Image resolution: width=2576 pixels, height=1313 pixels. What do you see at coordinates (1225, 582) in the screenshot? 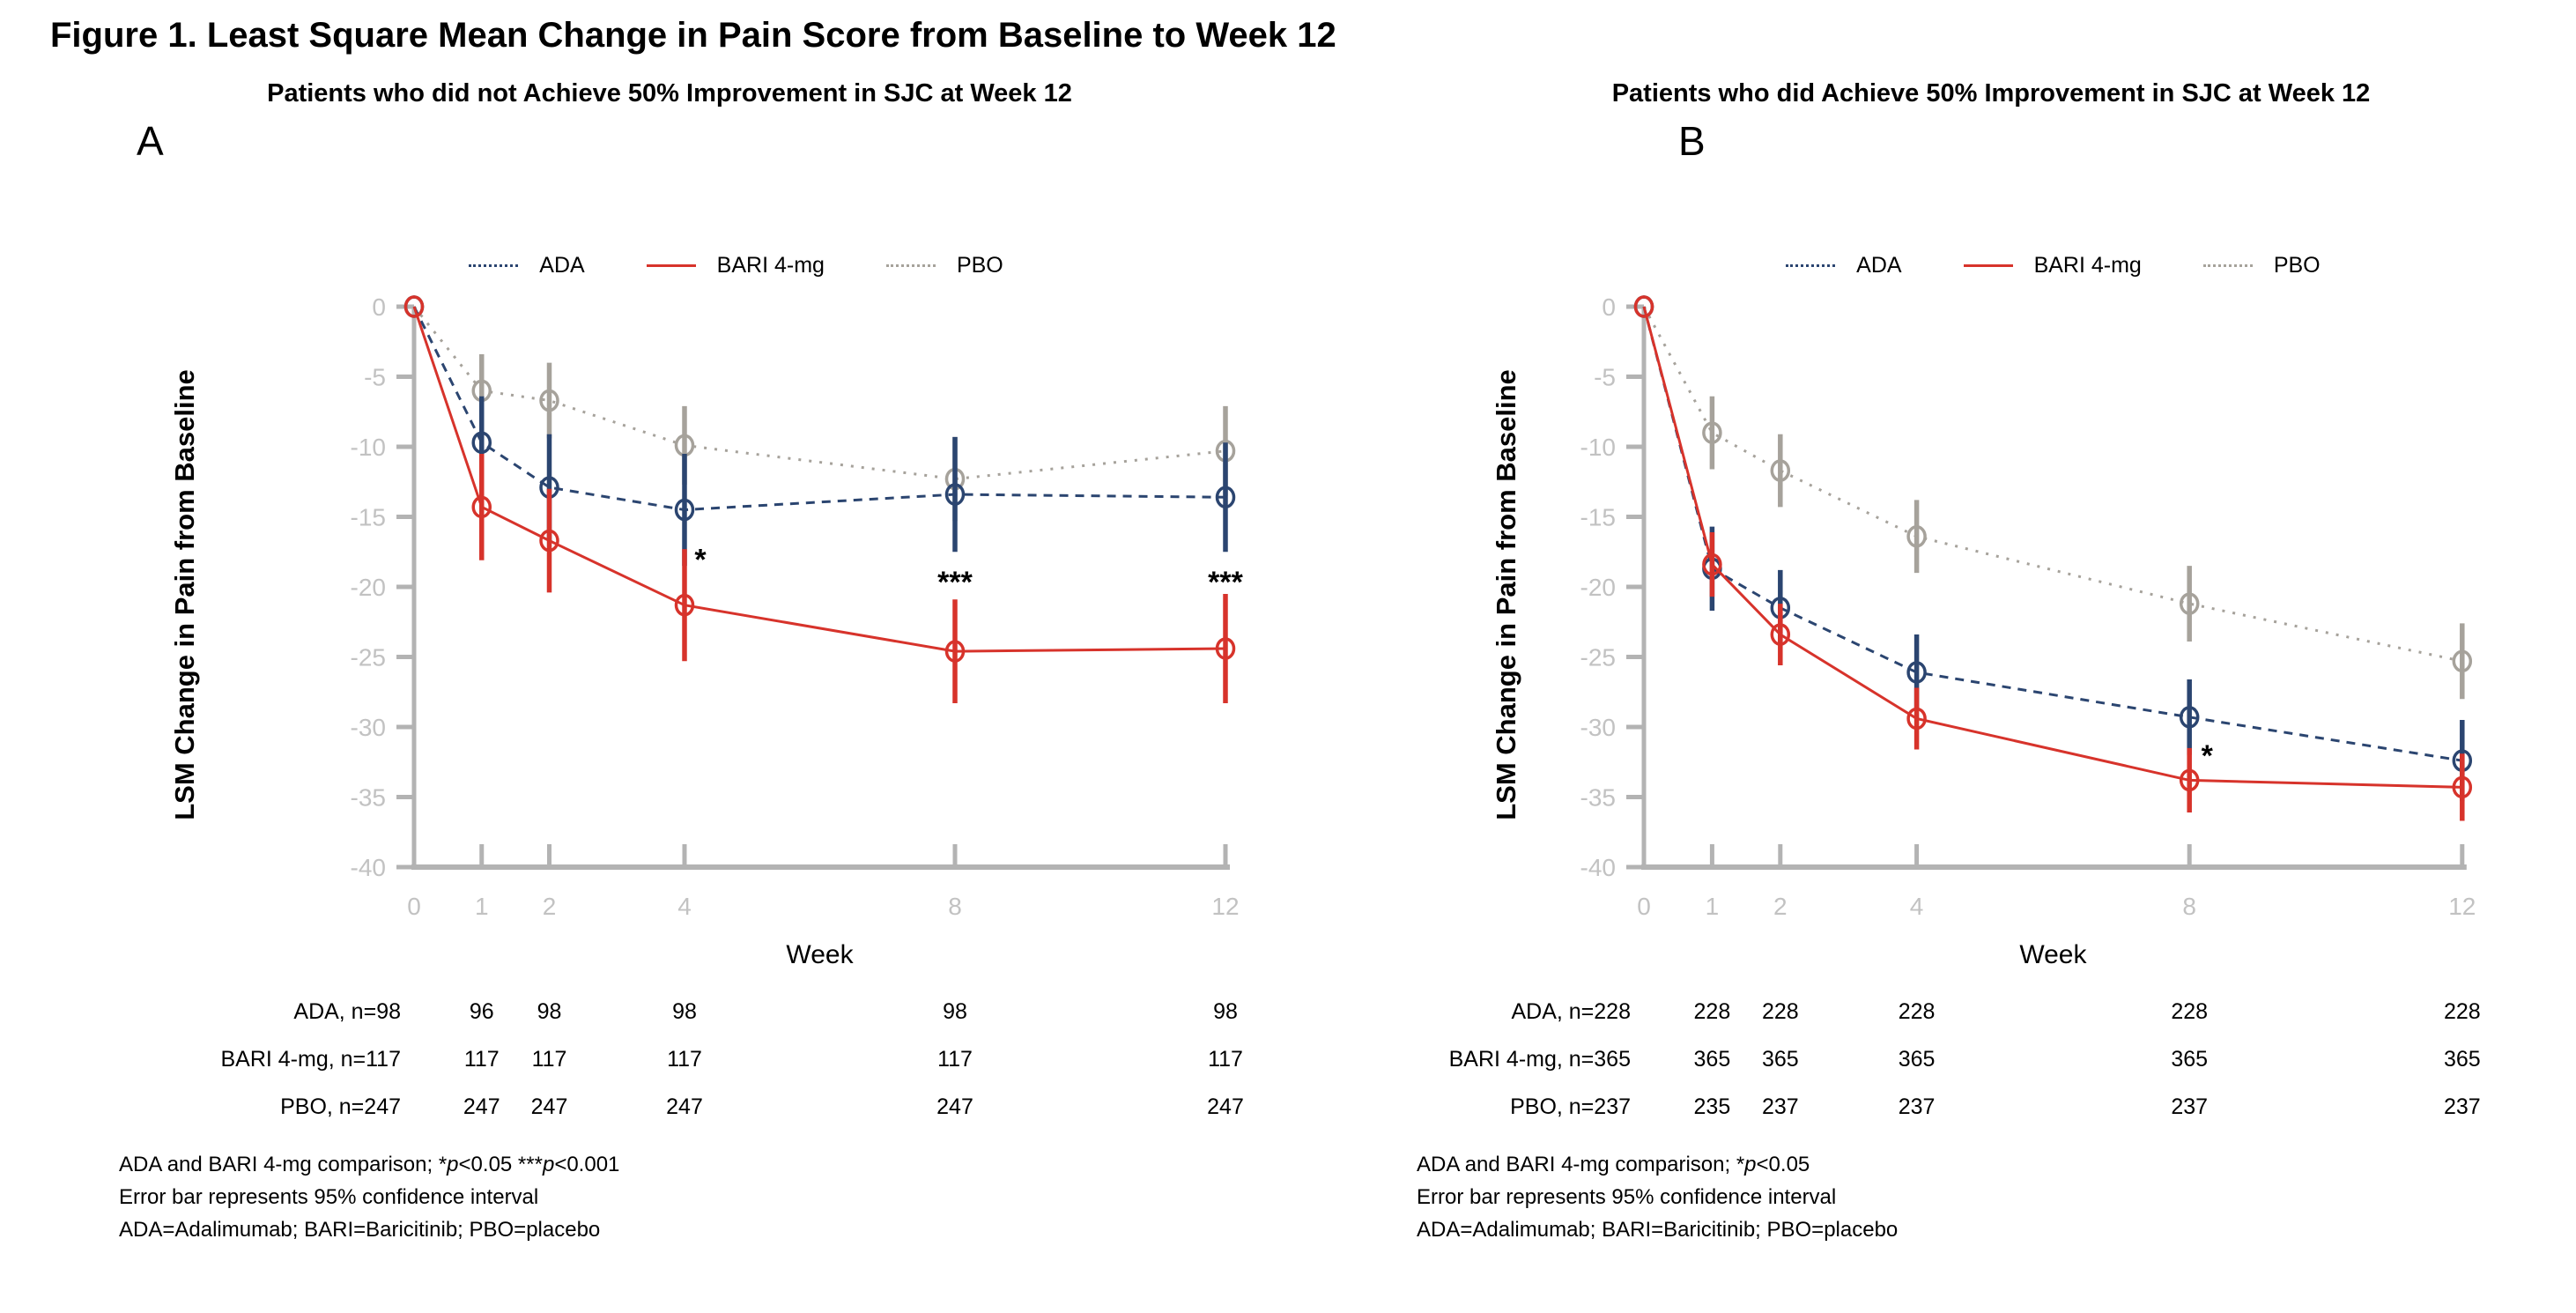
I see `significance-annotation: ***` at bounding box center [1225, 582].